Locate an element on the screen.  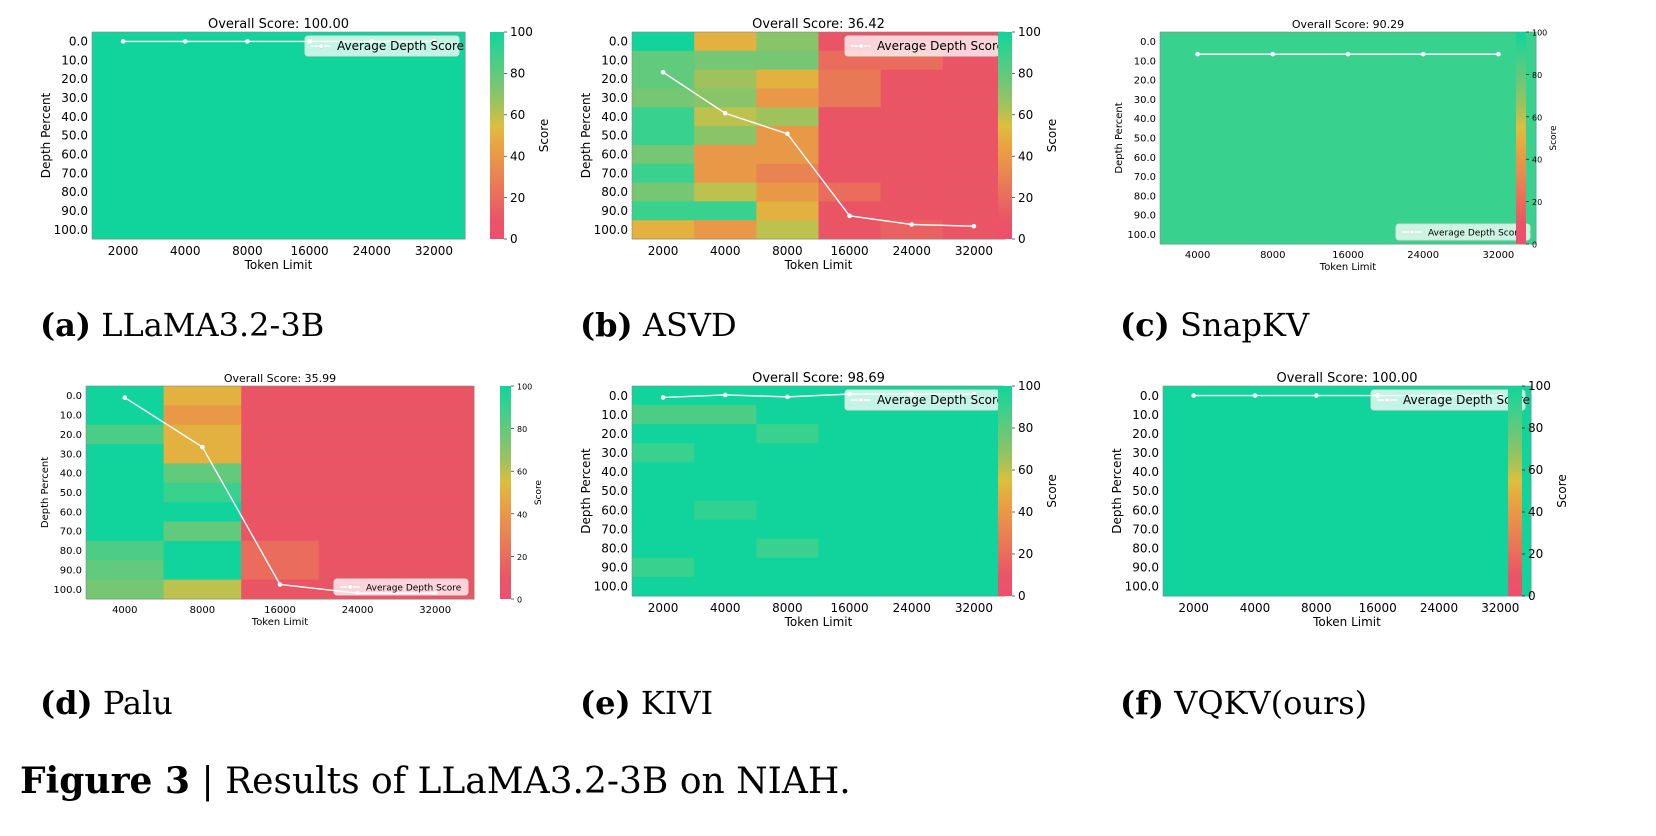
colorbar-tick-label: 100 is located at coordinates (1029, 386).